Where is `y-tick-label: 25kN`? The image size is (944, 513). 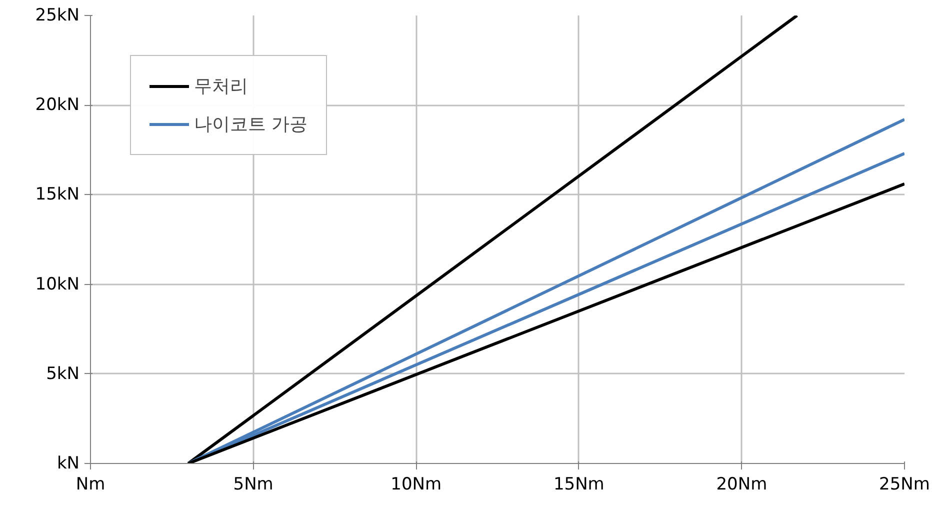
y-tick-label: 25kN is located at coordinates (57, 16).